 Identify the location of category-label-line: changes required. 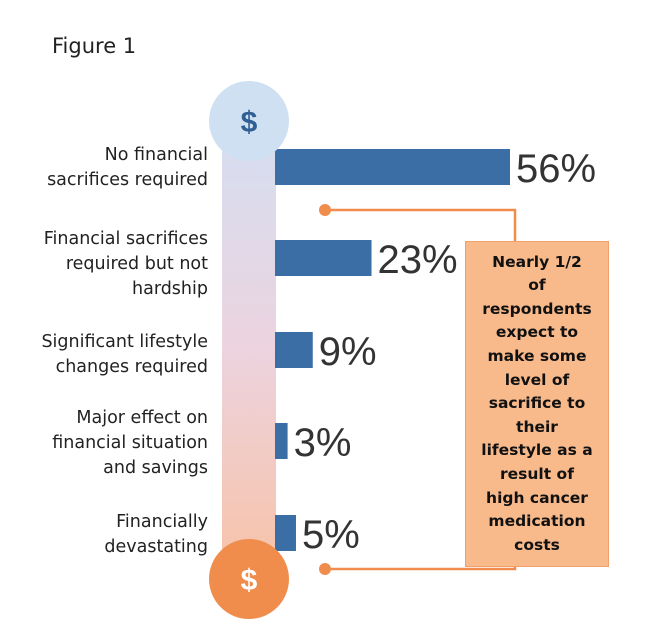
(131, 367).